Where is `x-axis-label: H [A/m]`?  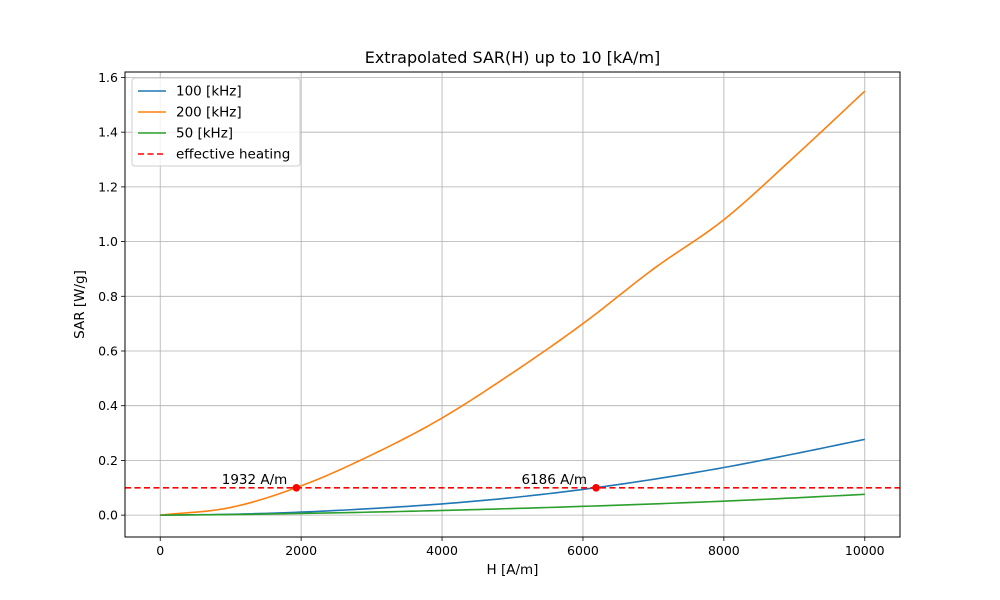 x-axis-label: H [A/m] is located at coordinates (513, 570).